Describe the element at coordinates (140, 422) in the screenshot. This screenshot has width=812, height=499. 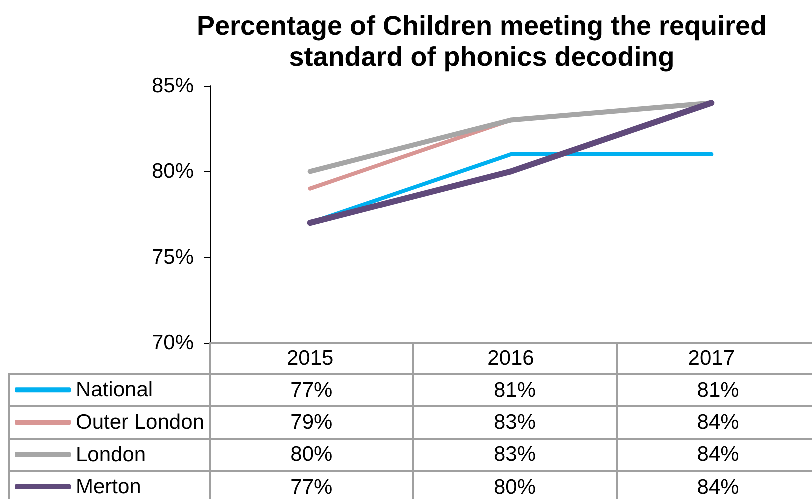
I see `legend-label: Outer London` at that location.